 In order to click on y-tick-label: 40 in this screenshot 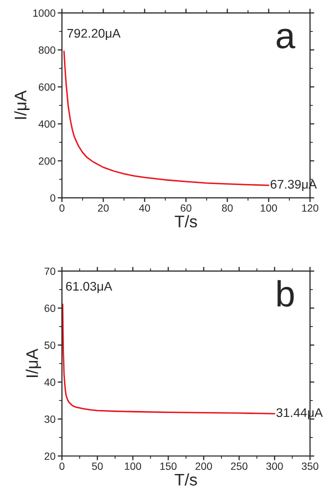, I will do `click(50, 382)`.